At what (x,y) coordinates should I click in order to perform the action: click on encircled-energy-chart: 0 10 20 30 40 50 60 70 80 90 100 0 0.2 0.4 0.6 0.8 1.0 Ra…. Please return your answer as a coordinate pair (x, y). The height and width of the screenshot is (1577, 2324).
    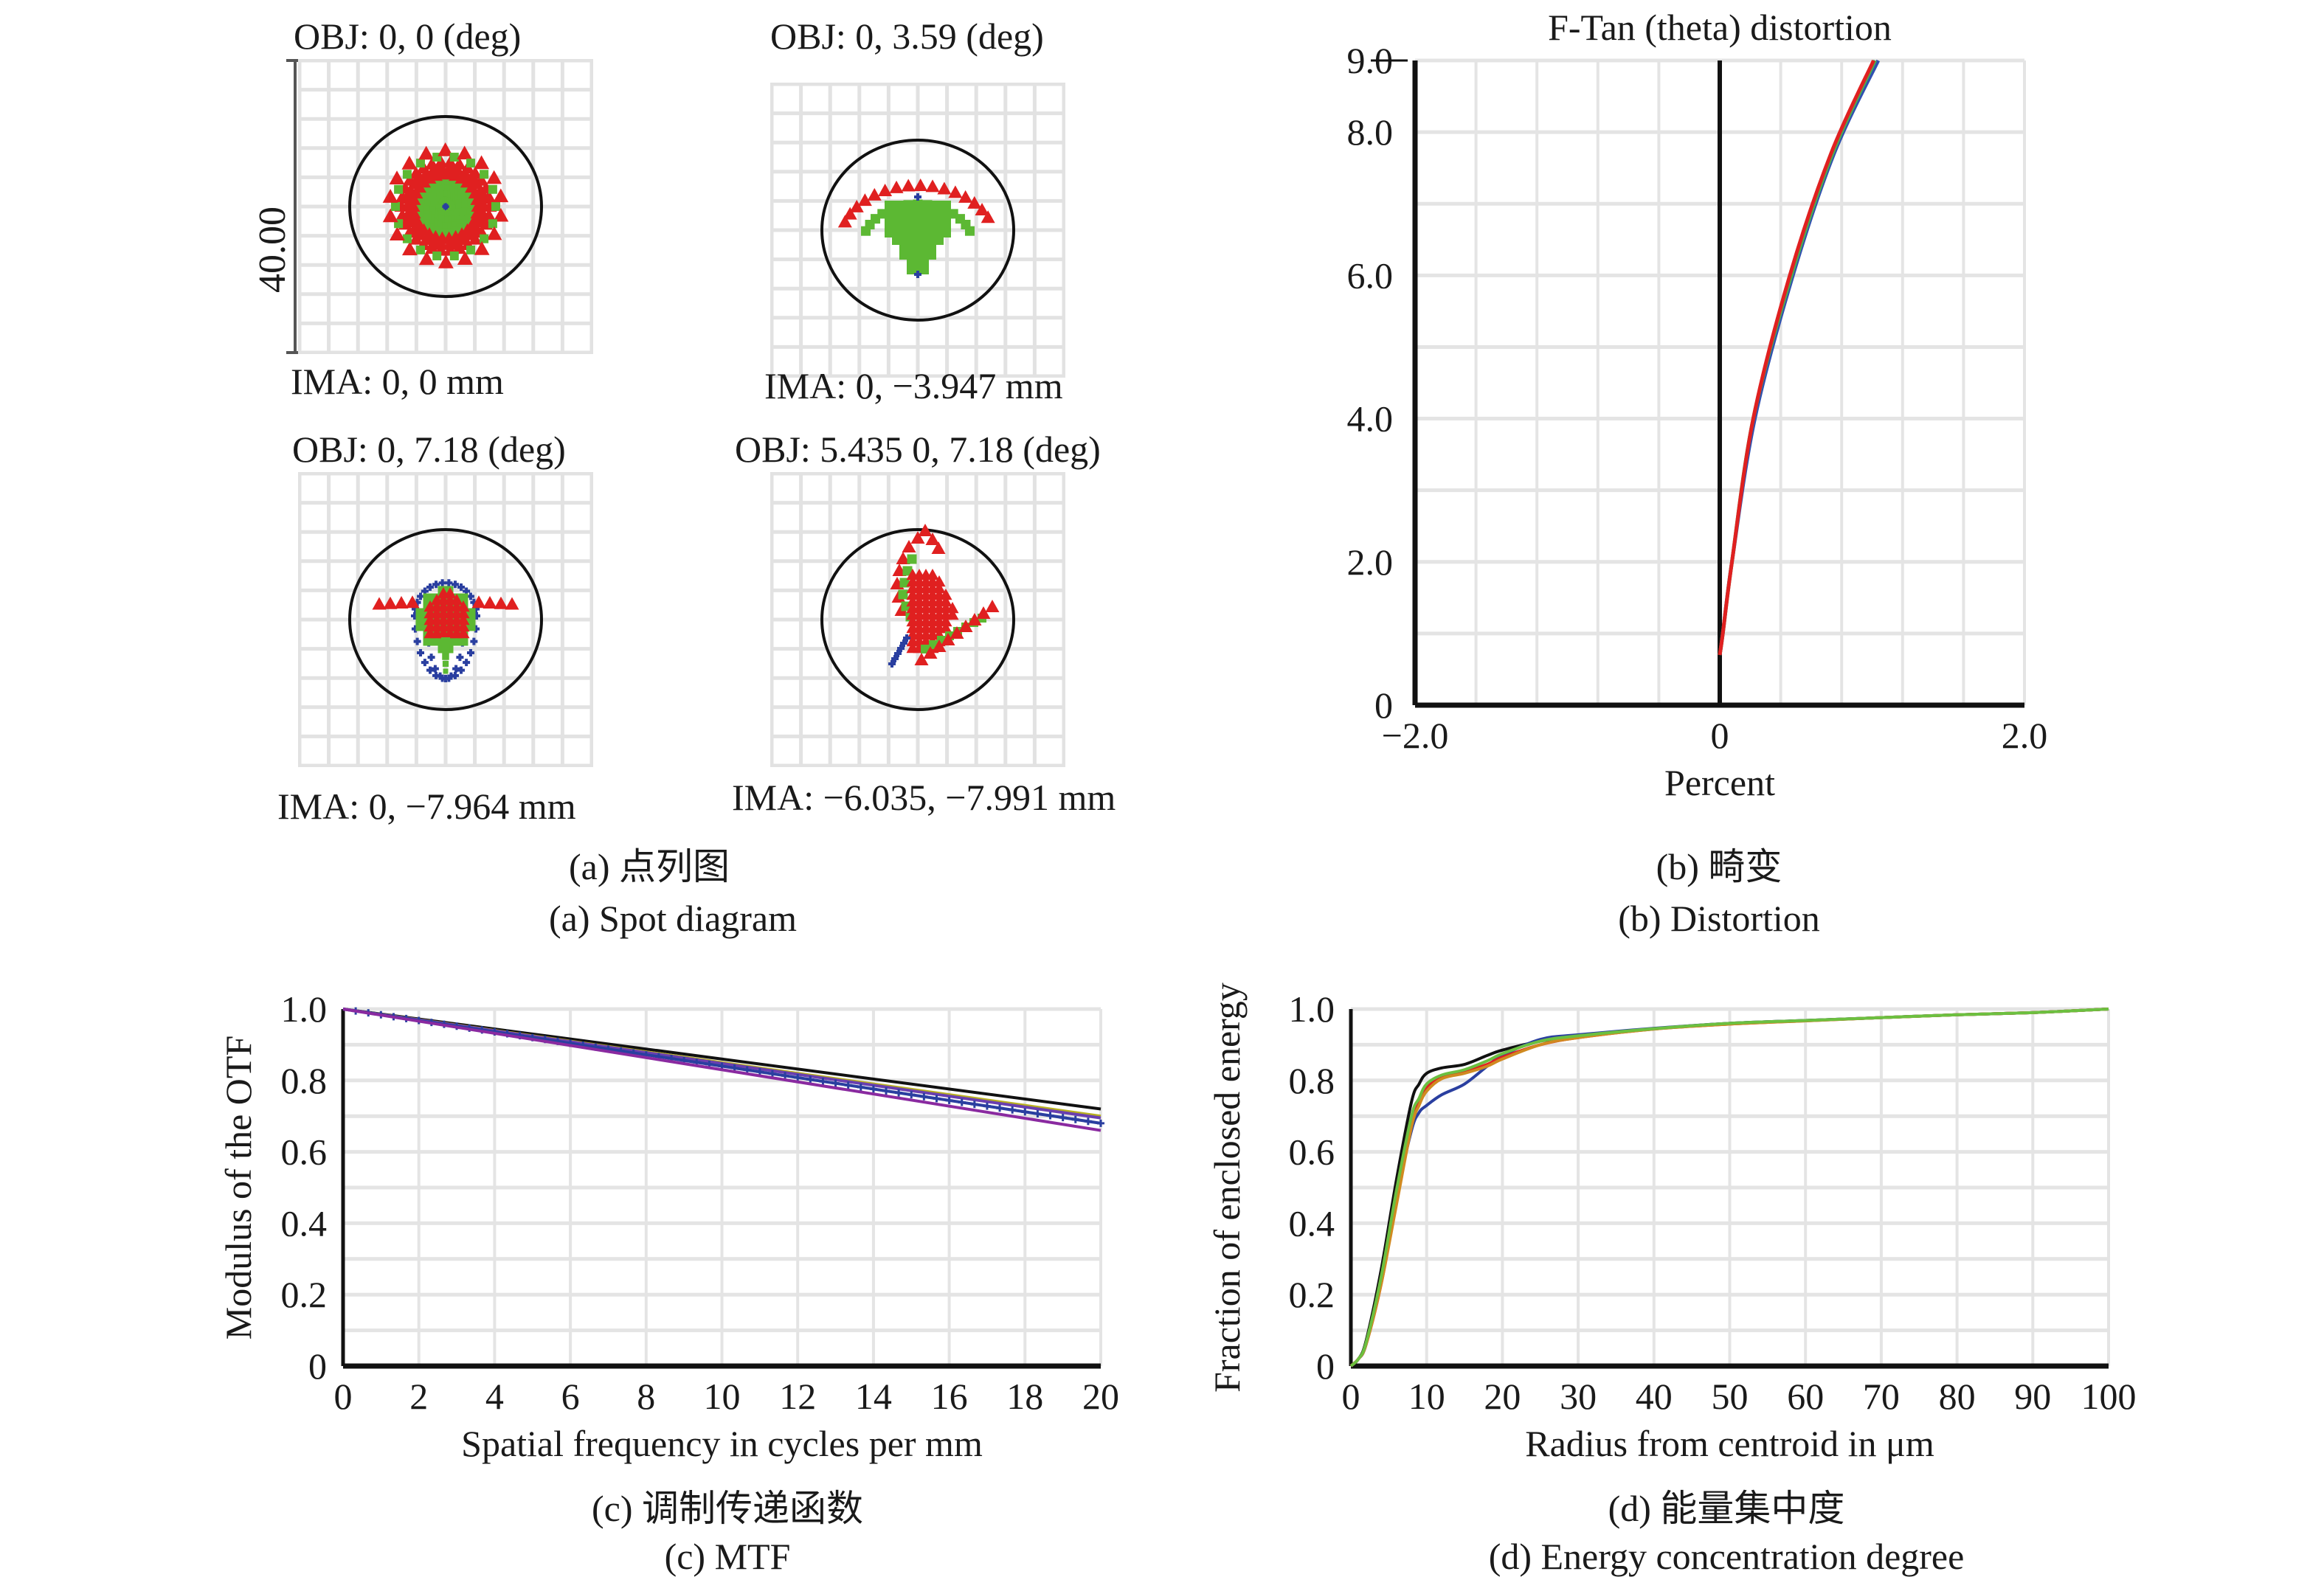
    Looking at the image, I should click on (1673, 1223).